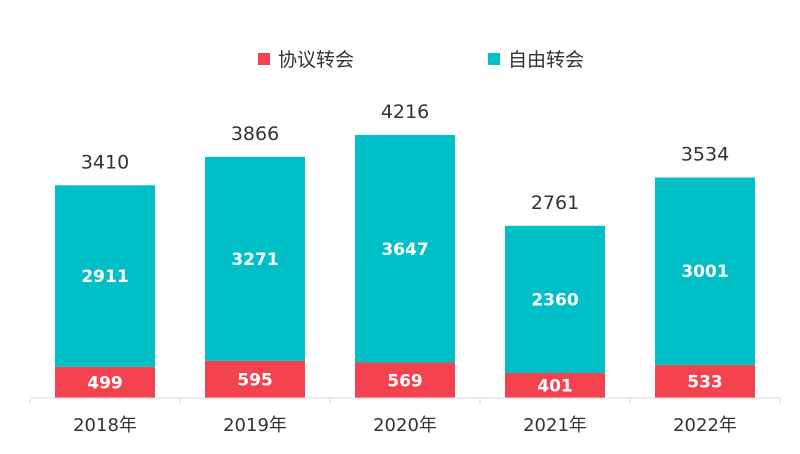 This screenshot has height=454, width=800. Describe the element at coordinates (255, 134) in the screenshot. I see `bar-total-label: 3866` at that location.